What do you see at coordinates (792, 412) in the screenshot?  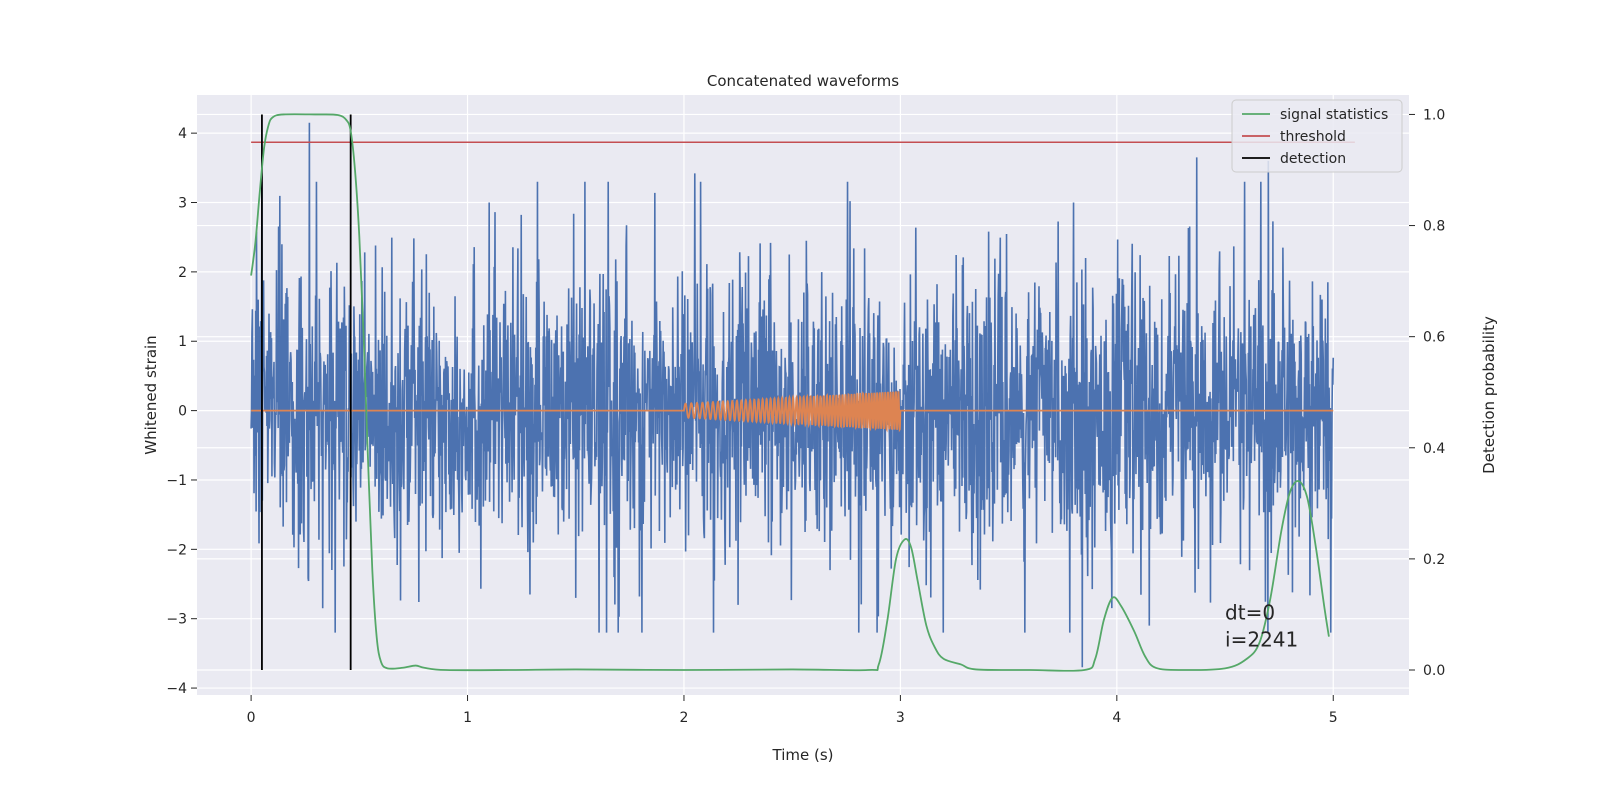 I see `injected-signal-line` at bounding box center [792, 412].